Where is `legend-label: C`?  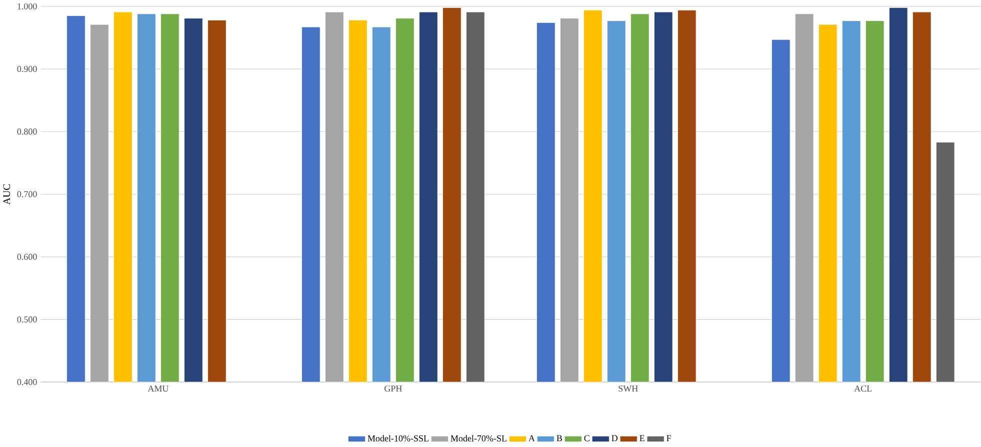 legend-label: C is located at coordinates (587, 438).